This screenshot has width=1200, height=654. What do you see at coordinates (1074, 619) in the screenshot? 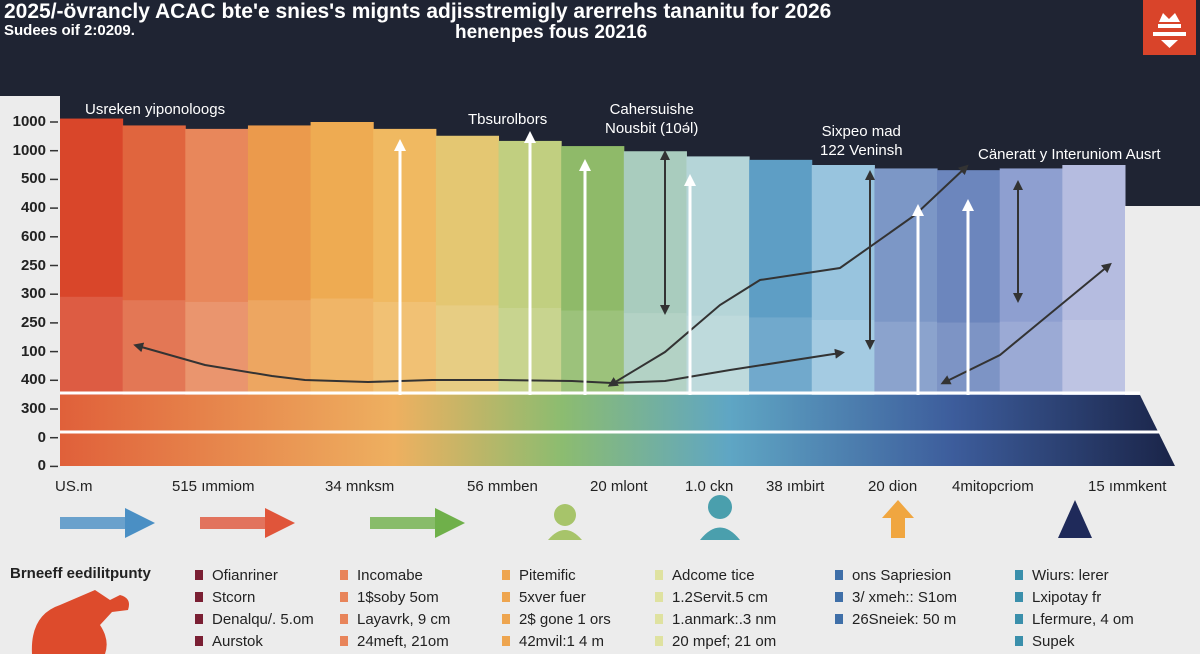
I see `legend-item: Lfermure, 4 om` at bounding box center [1074, 619].